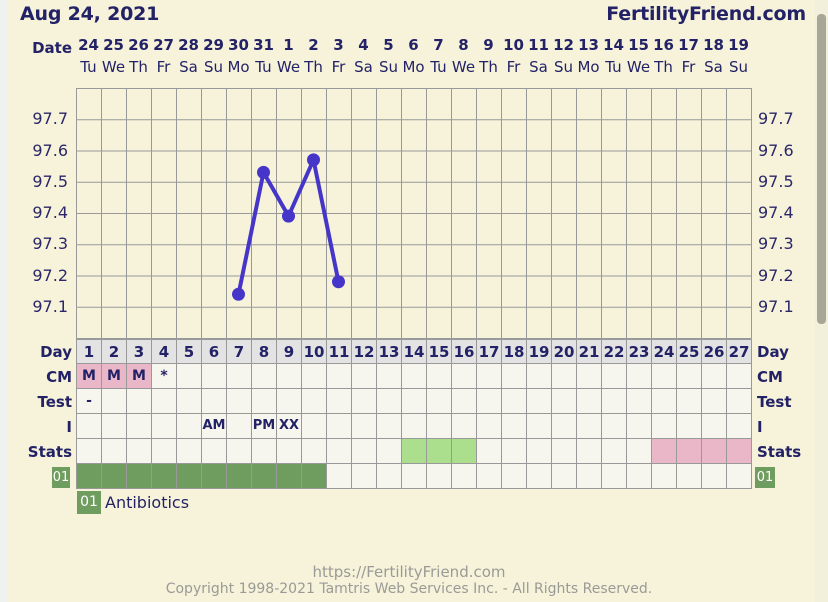  I want to click on date-row-label: Date, so click(52, 48).